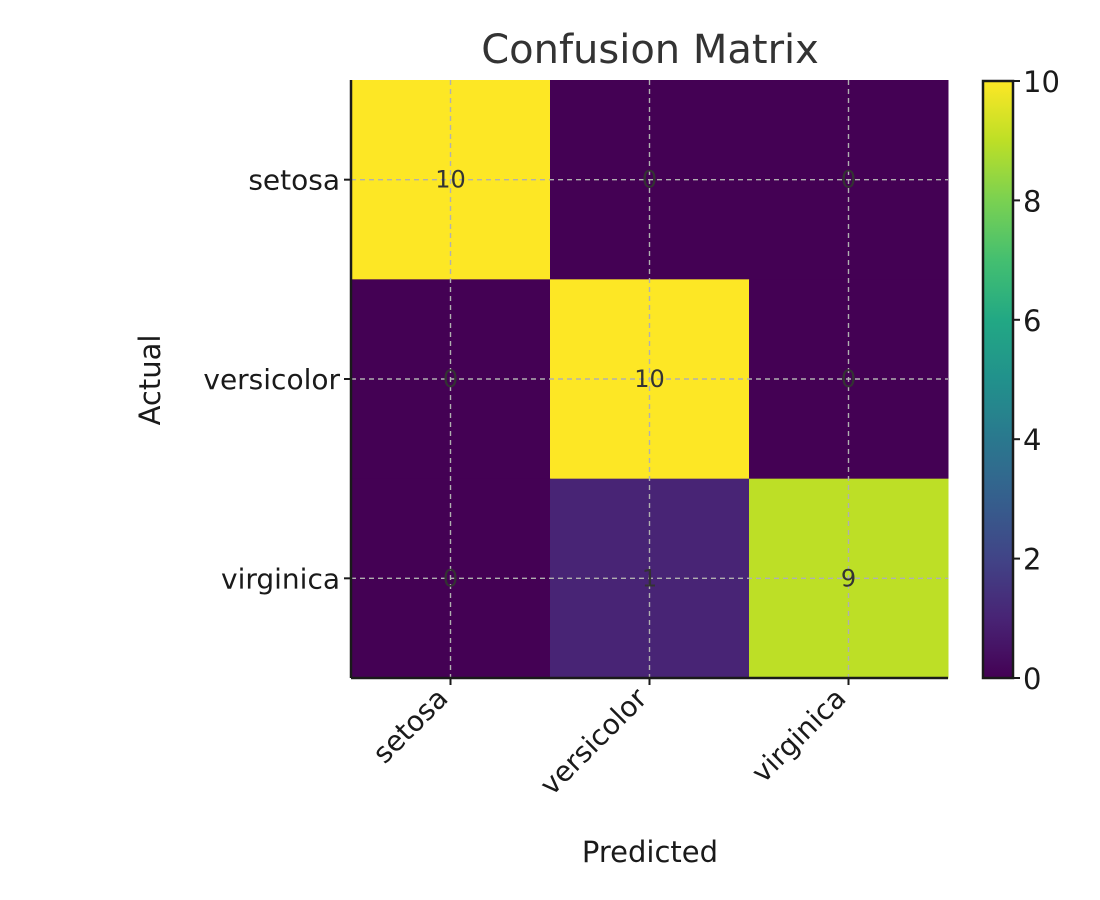  Describe the element at coordinates (650, 852) in the screenshot. I see `x-axis-label: Predicted` at that location.